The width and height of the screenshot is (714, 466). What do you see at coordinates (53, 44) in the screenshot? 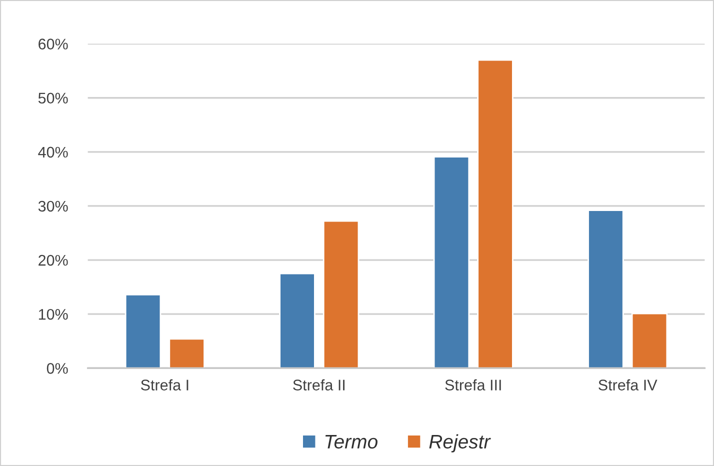
I see `y-tick-label: 60%` at bounding box center [53, 44].